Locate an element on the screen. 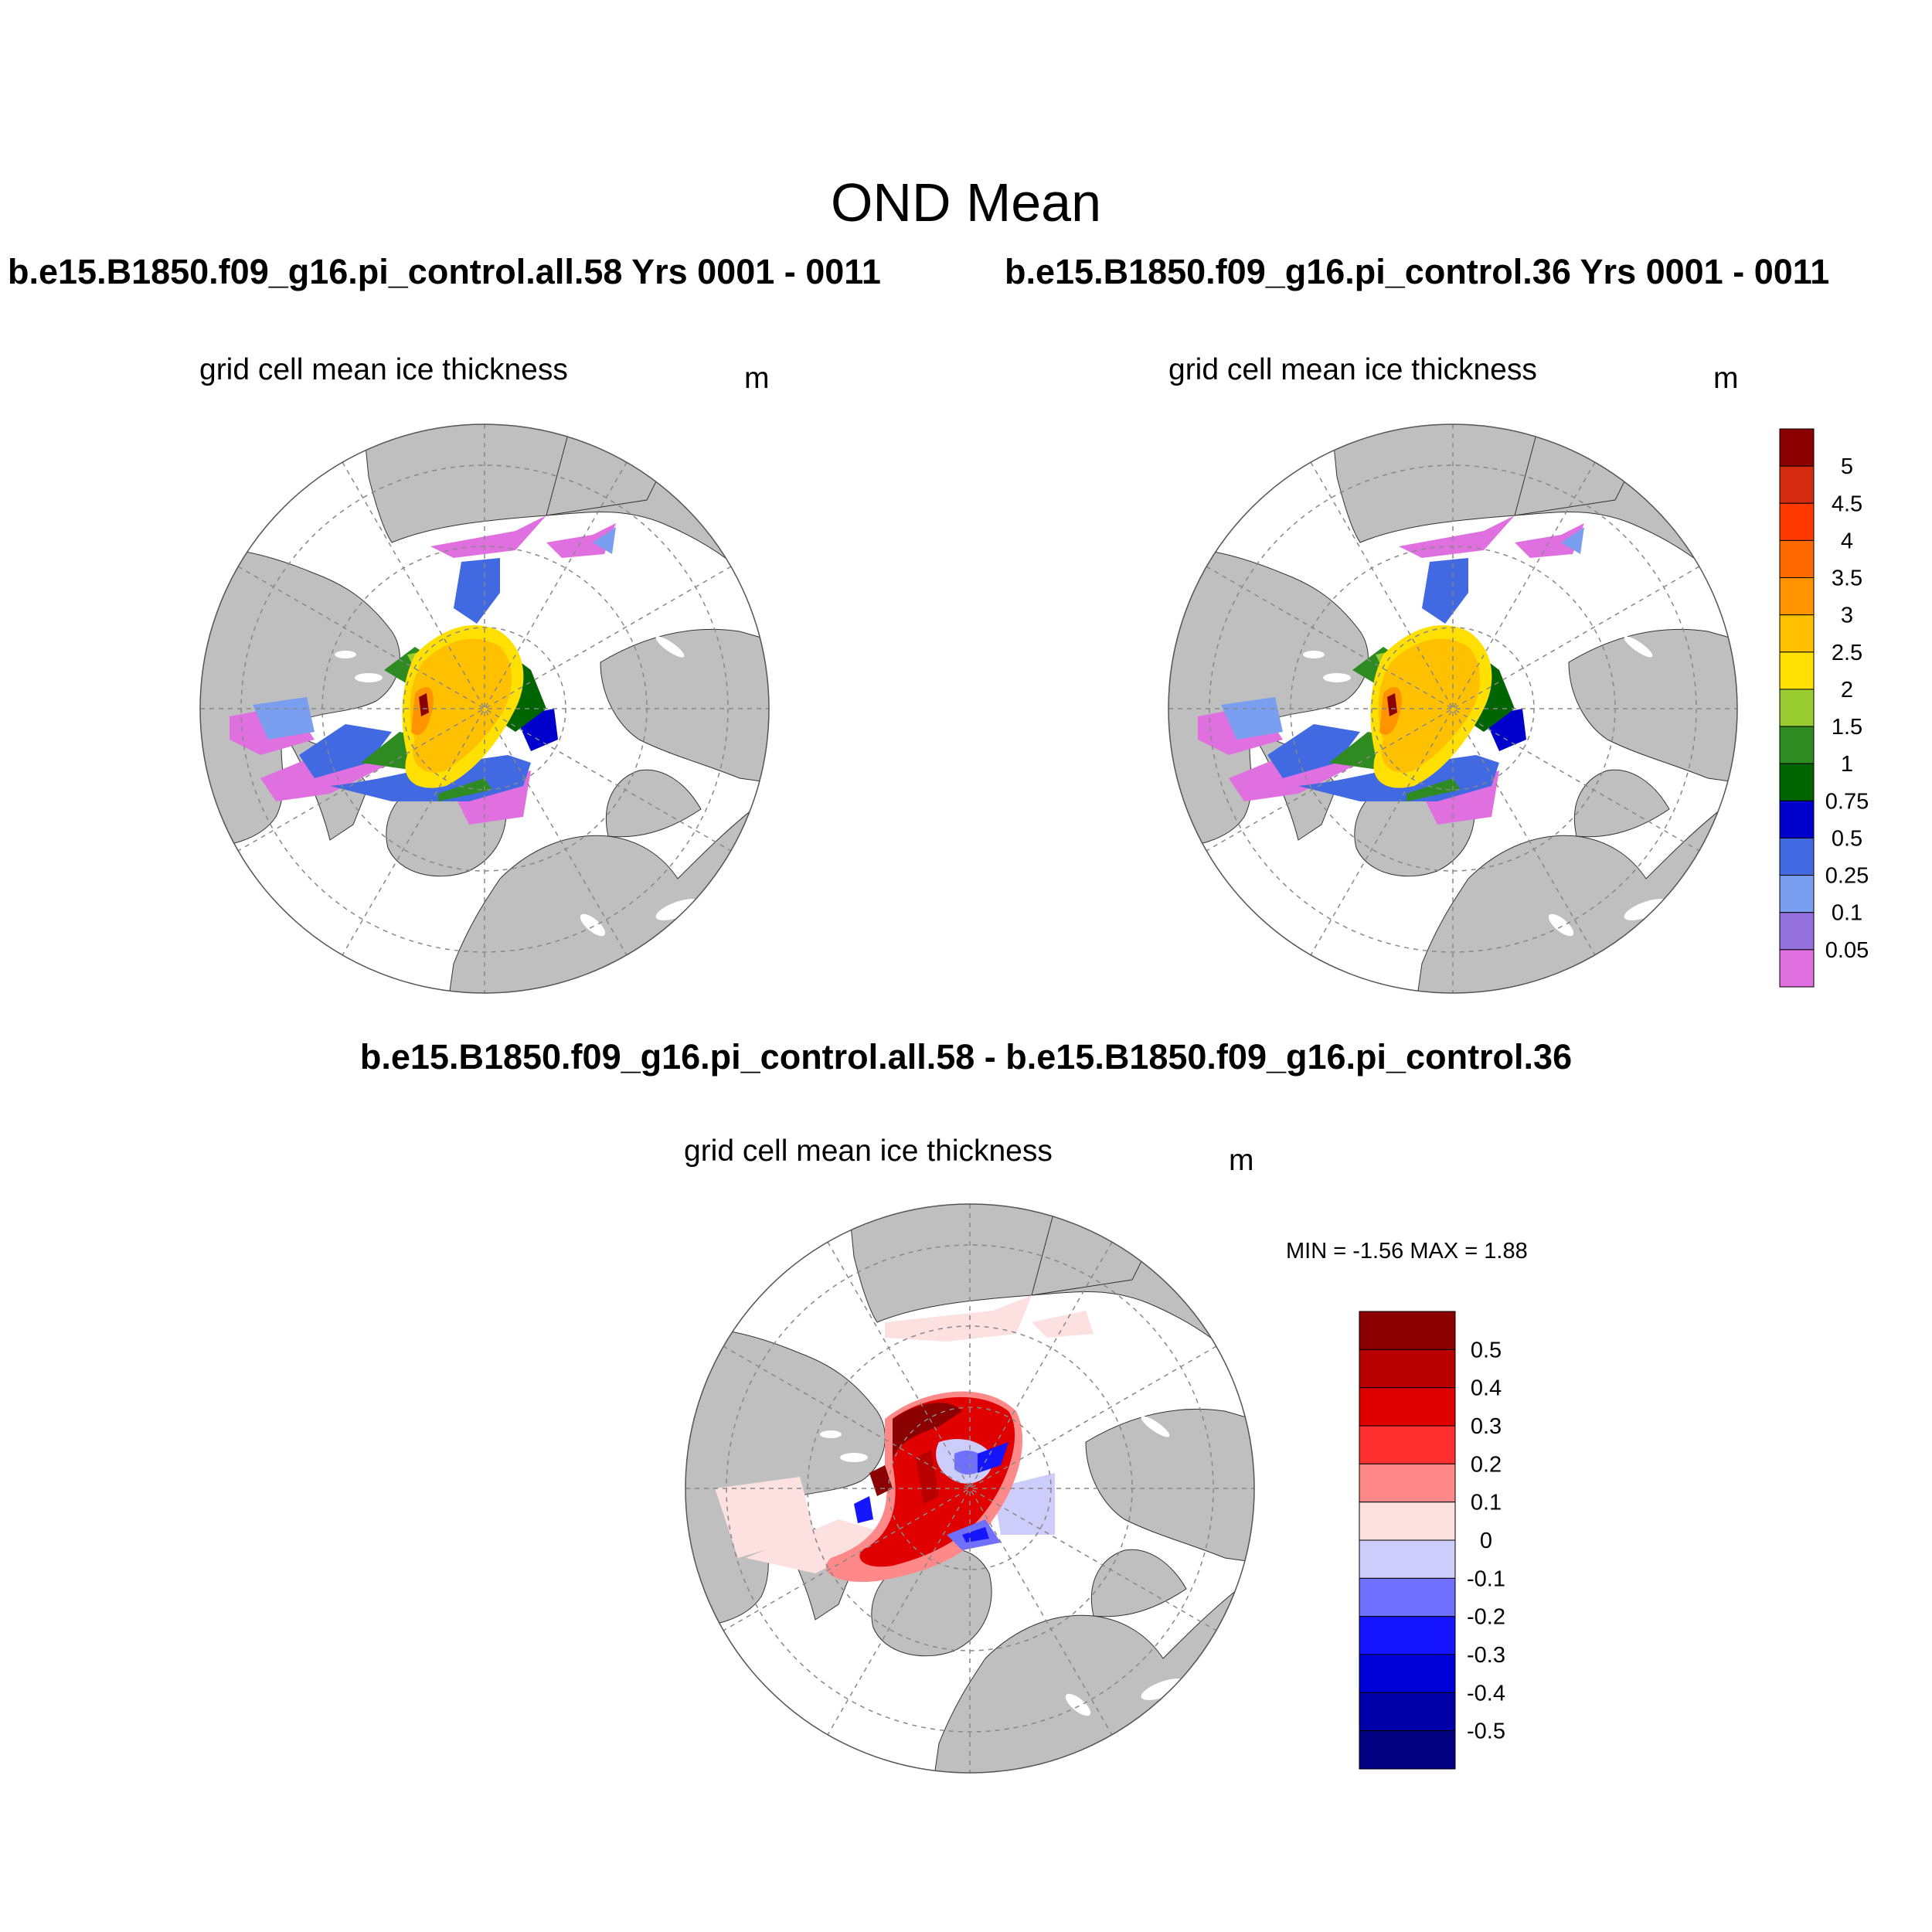  thickness-tick-label: 4.5 is located at coordinates (1847, 504).